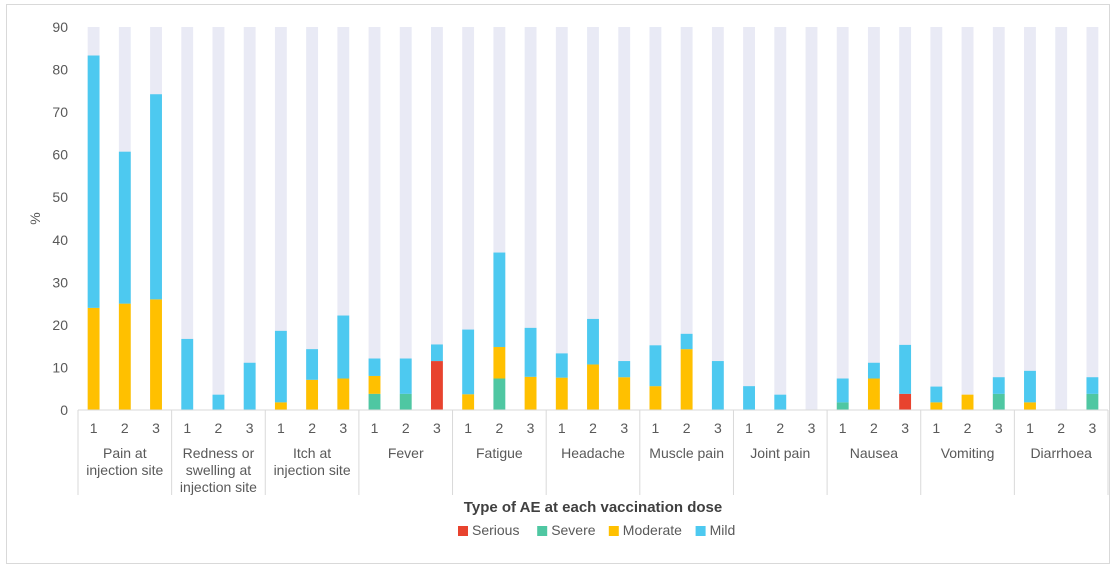 The height and width of the screenshot is (567, 1113). I want to click on y-axis-title: %, so click(35, 218).